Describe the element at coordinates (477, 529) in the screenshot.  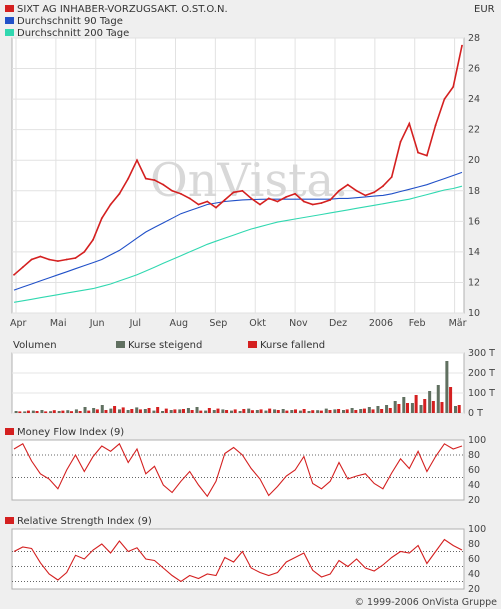
I see `rsi-y-tick-label: 100` at that location.